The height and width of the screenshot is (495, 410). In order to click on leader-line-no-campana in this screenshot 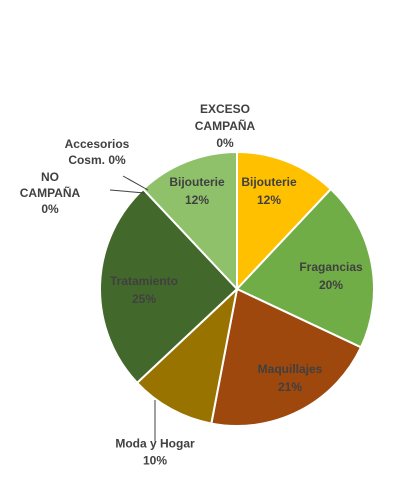, I will do `click(127, 191)`.